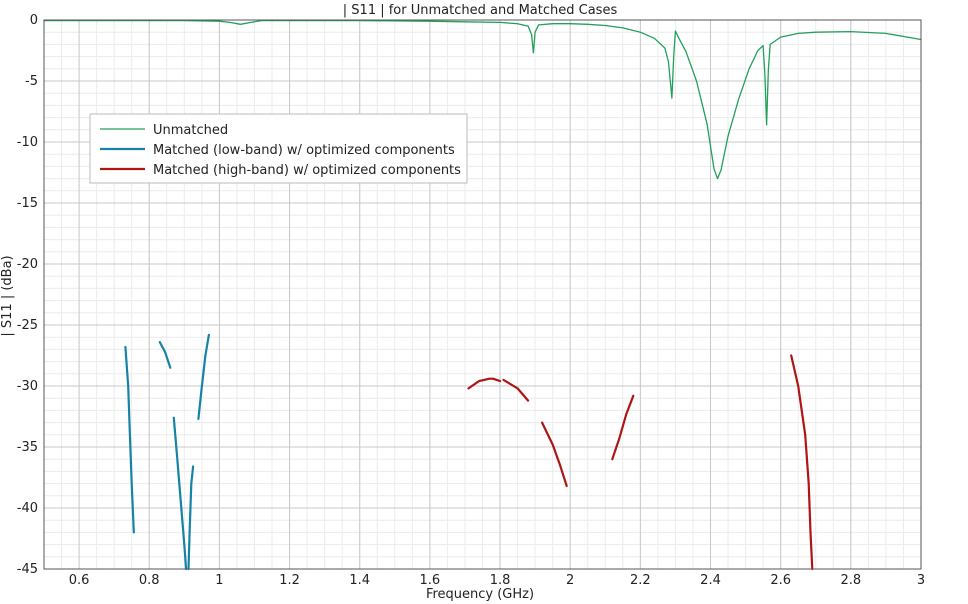 Image resolution: width=968 pixels, height=604 pixels. What do you see at coordinates (640, 580) in the screenshot?
I see `x-tick-label: 2.2` at bounding box center [640, 580].